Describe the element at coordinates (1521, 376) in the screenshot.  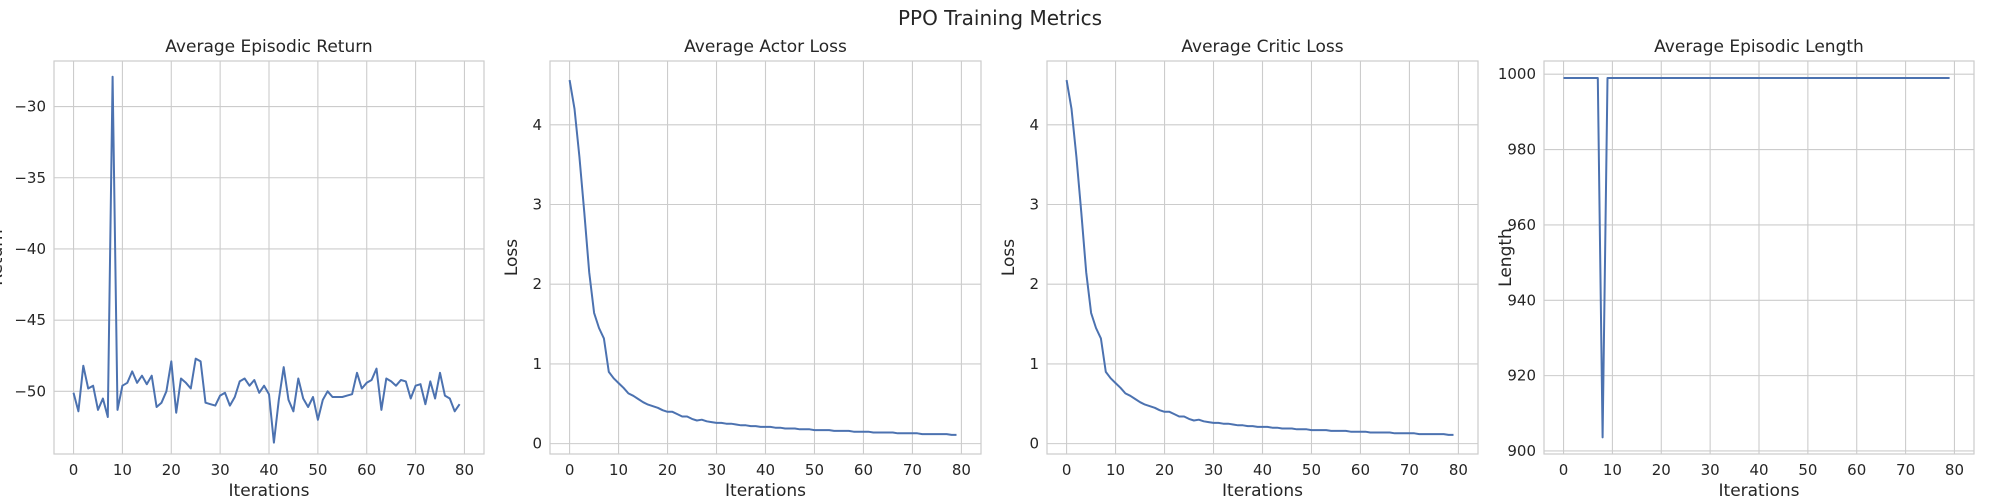
I see `panel-4-y-tick-label: 920` at that location.